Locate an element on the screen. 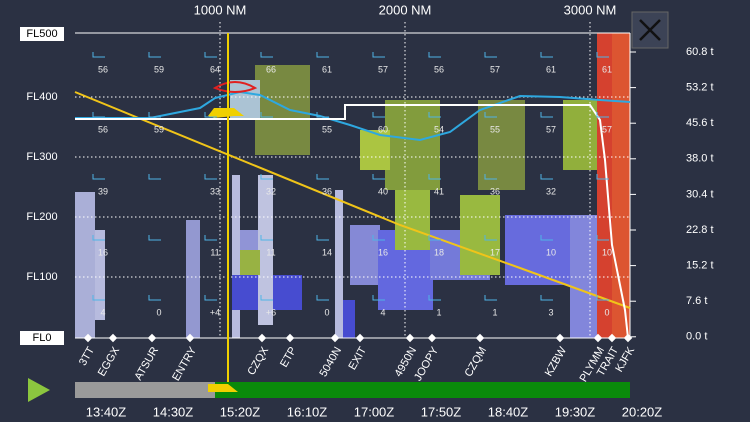 Image resolution: width=750 pixels, height=422 pixels. wind-label: 66 is located at coordinates (271, 69).